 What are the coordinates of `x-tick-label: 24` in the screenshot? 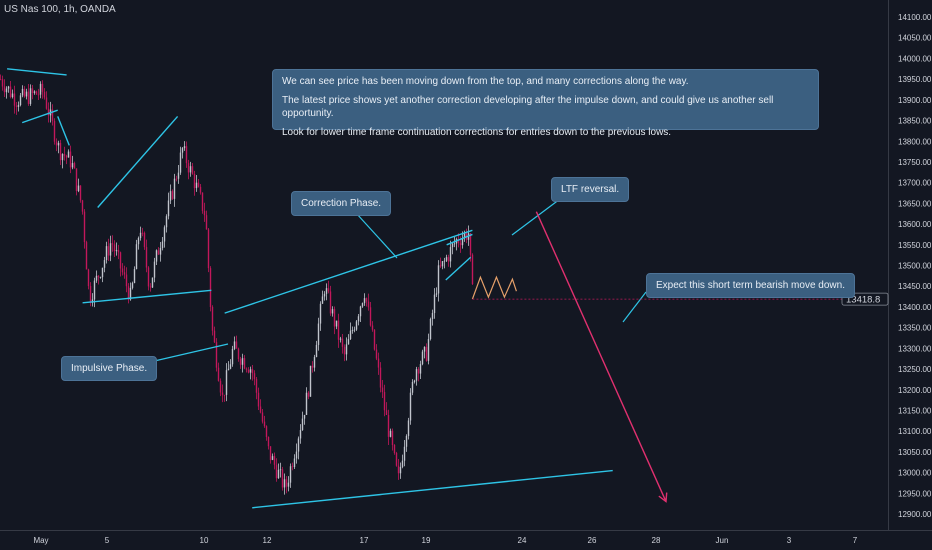 It's located at (522, 540).